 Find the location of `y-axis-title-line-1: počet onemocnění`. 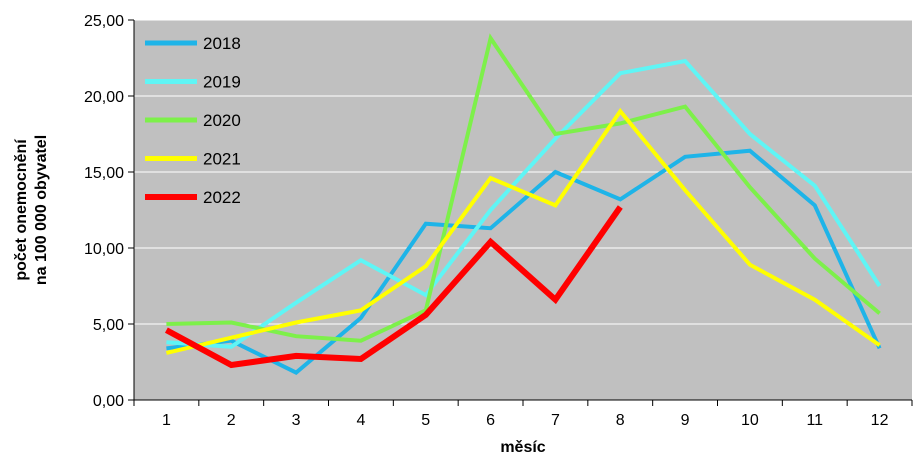

y-axis-title-line-1: počet onemocnění is located at coordinates (21, 210).